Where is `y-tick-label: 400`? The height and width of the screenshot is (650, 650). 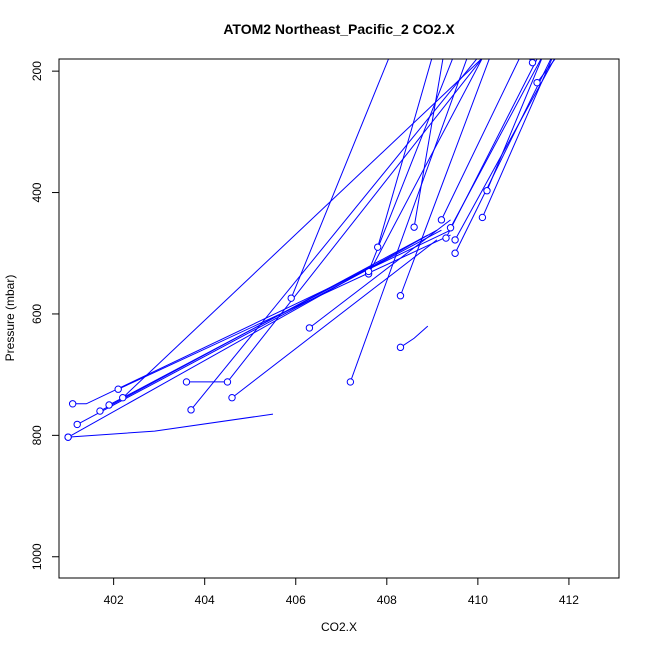
y-tick-label: 400 is located at coordinates (37, 192).